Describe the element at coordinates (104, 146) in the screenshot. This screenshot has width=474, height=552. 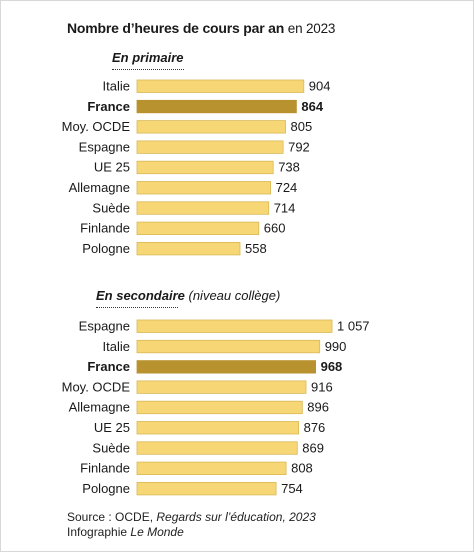
I see `category-label-0-3: Espagne` at that location.